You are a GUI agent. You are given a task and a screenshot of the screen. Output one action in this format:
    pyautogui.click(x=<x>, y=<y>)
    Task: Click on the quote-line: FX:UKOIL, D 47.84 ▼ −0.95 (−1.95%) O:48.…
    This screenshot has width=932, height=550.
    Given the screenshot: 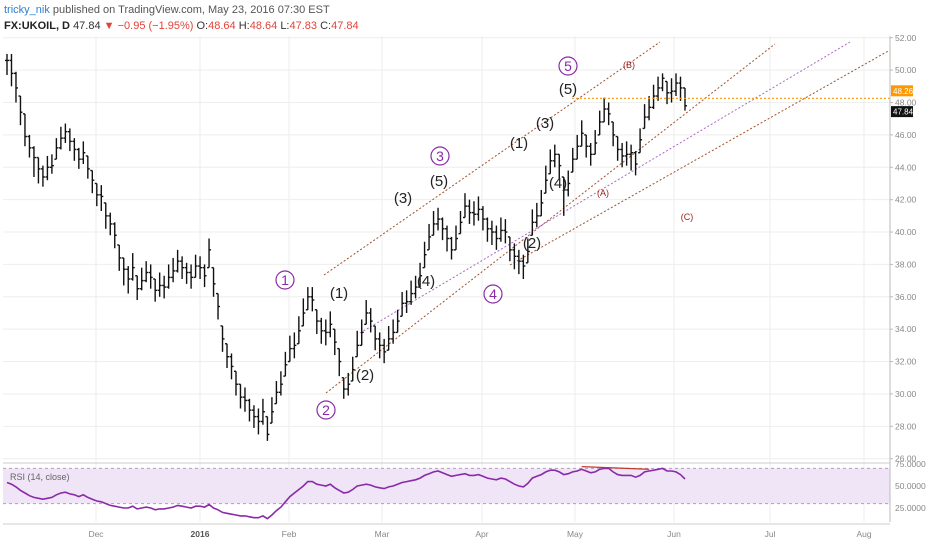 What is the action you would take?
    pyautogui.click(x=181, y=26)
    